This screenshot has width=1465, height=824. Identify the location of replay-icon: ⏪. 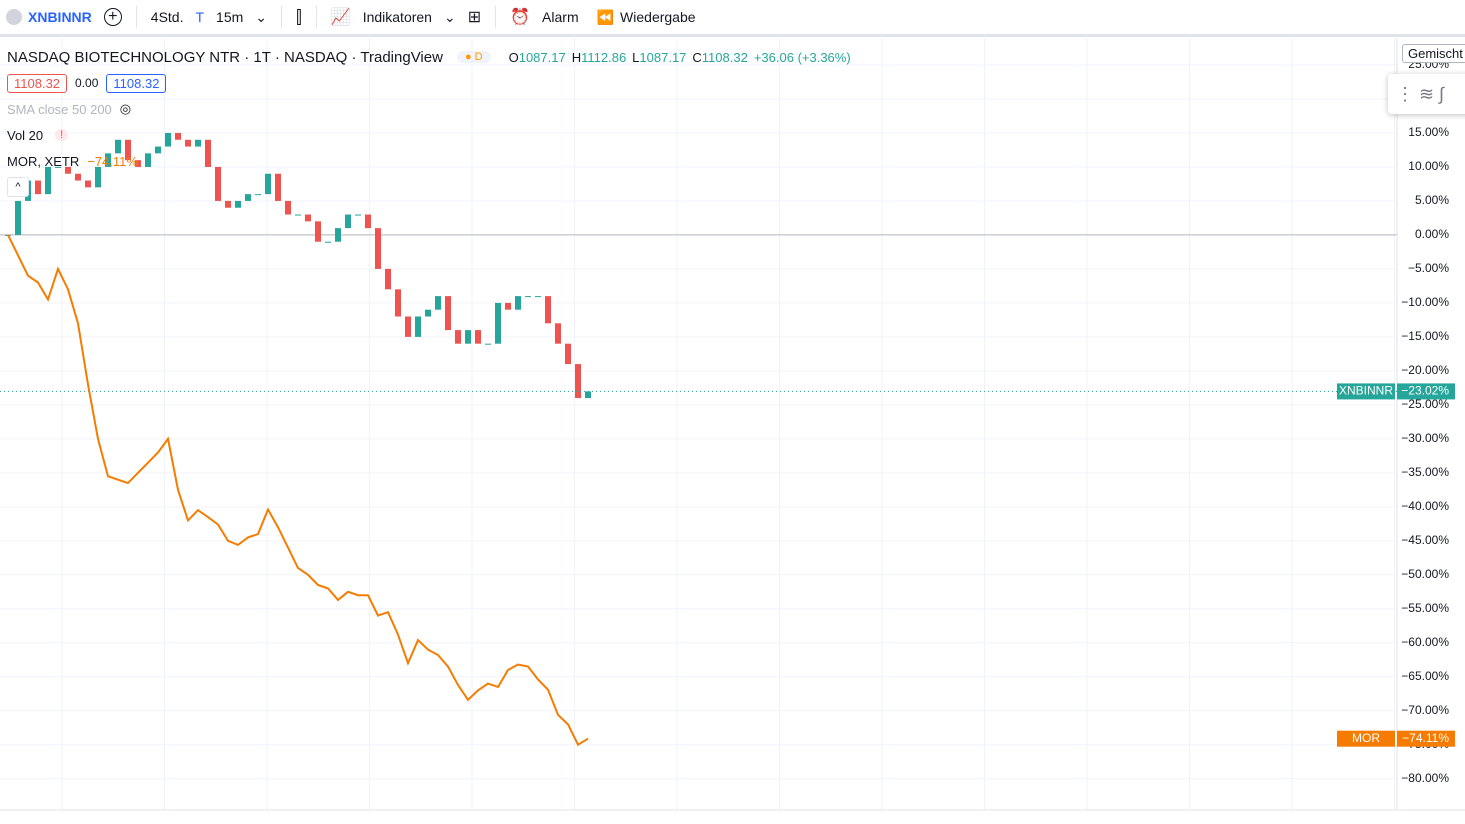
(605, 16).